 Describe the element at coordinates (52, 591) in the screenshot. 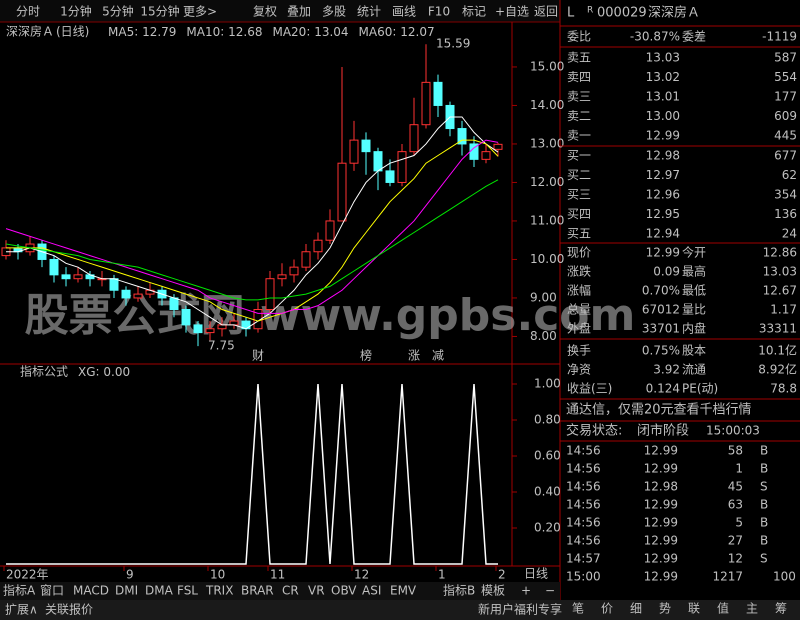

I see `indicator-tab: 窗口` at that location.